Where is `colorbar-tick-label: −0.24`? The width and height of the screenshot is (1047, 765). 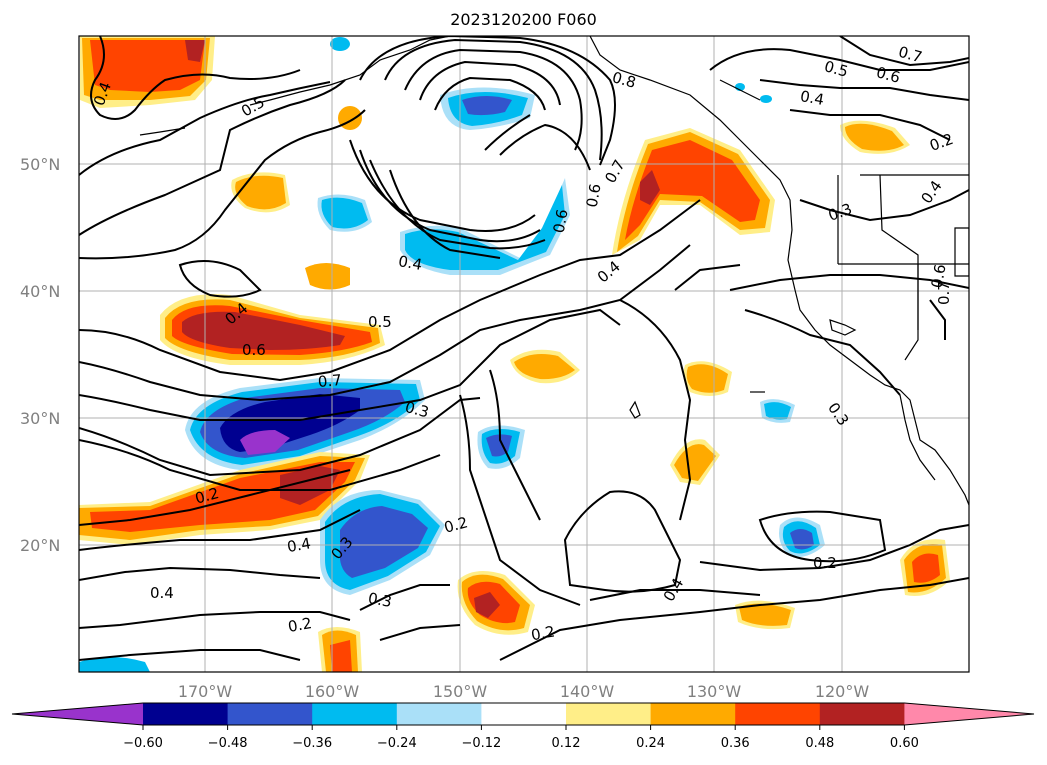 colorbar-tick-label: −0.24 is located at coordinates (397, 743).